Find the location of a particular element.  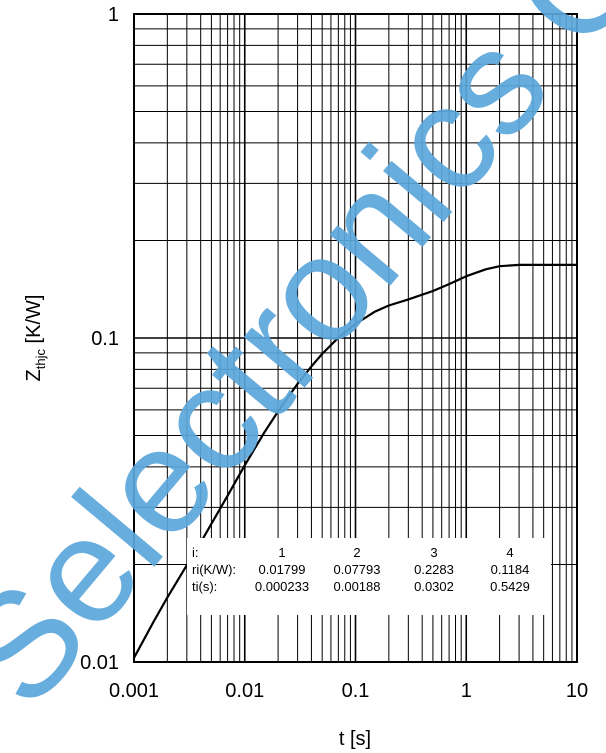

y-tick-label: 0.01 is located at coordinates (99, 663).